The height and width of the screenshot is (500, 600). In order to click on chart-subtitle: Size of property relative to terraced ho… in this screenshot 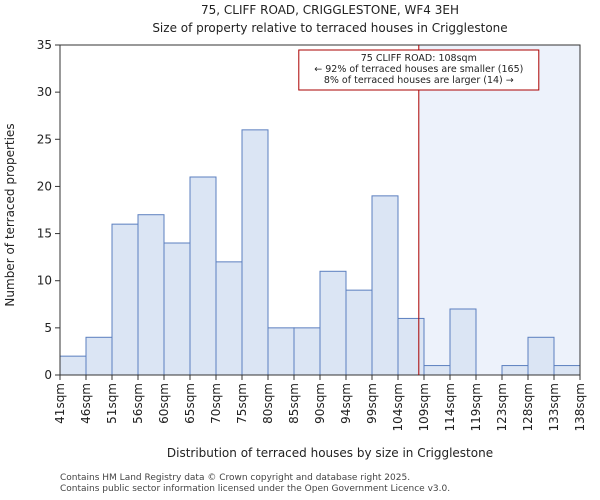, I will do `click(329, 28)`.